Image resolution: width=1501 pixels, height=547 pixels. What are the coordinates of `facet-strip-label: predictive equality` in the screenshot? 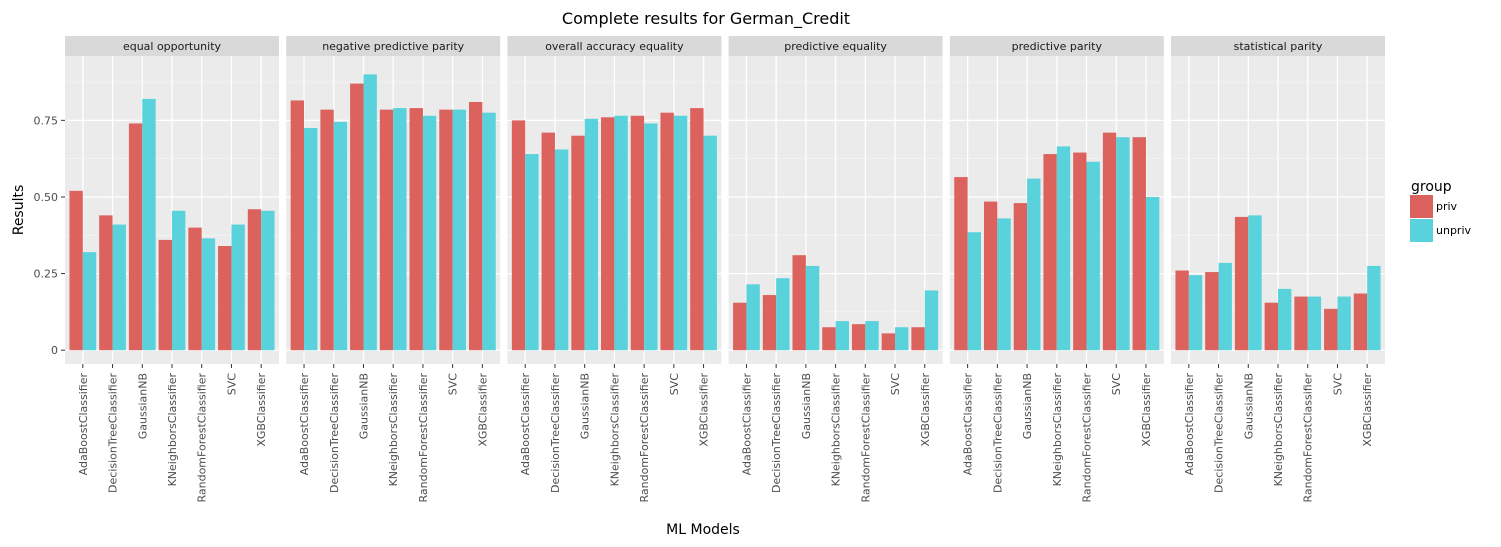 It's located at (835, 46).